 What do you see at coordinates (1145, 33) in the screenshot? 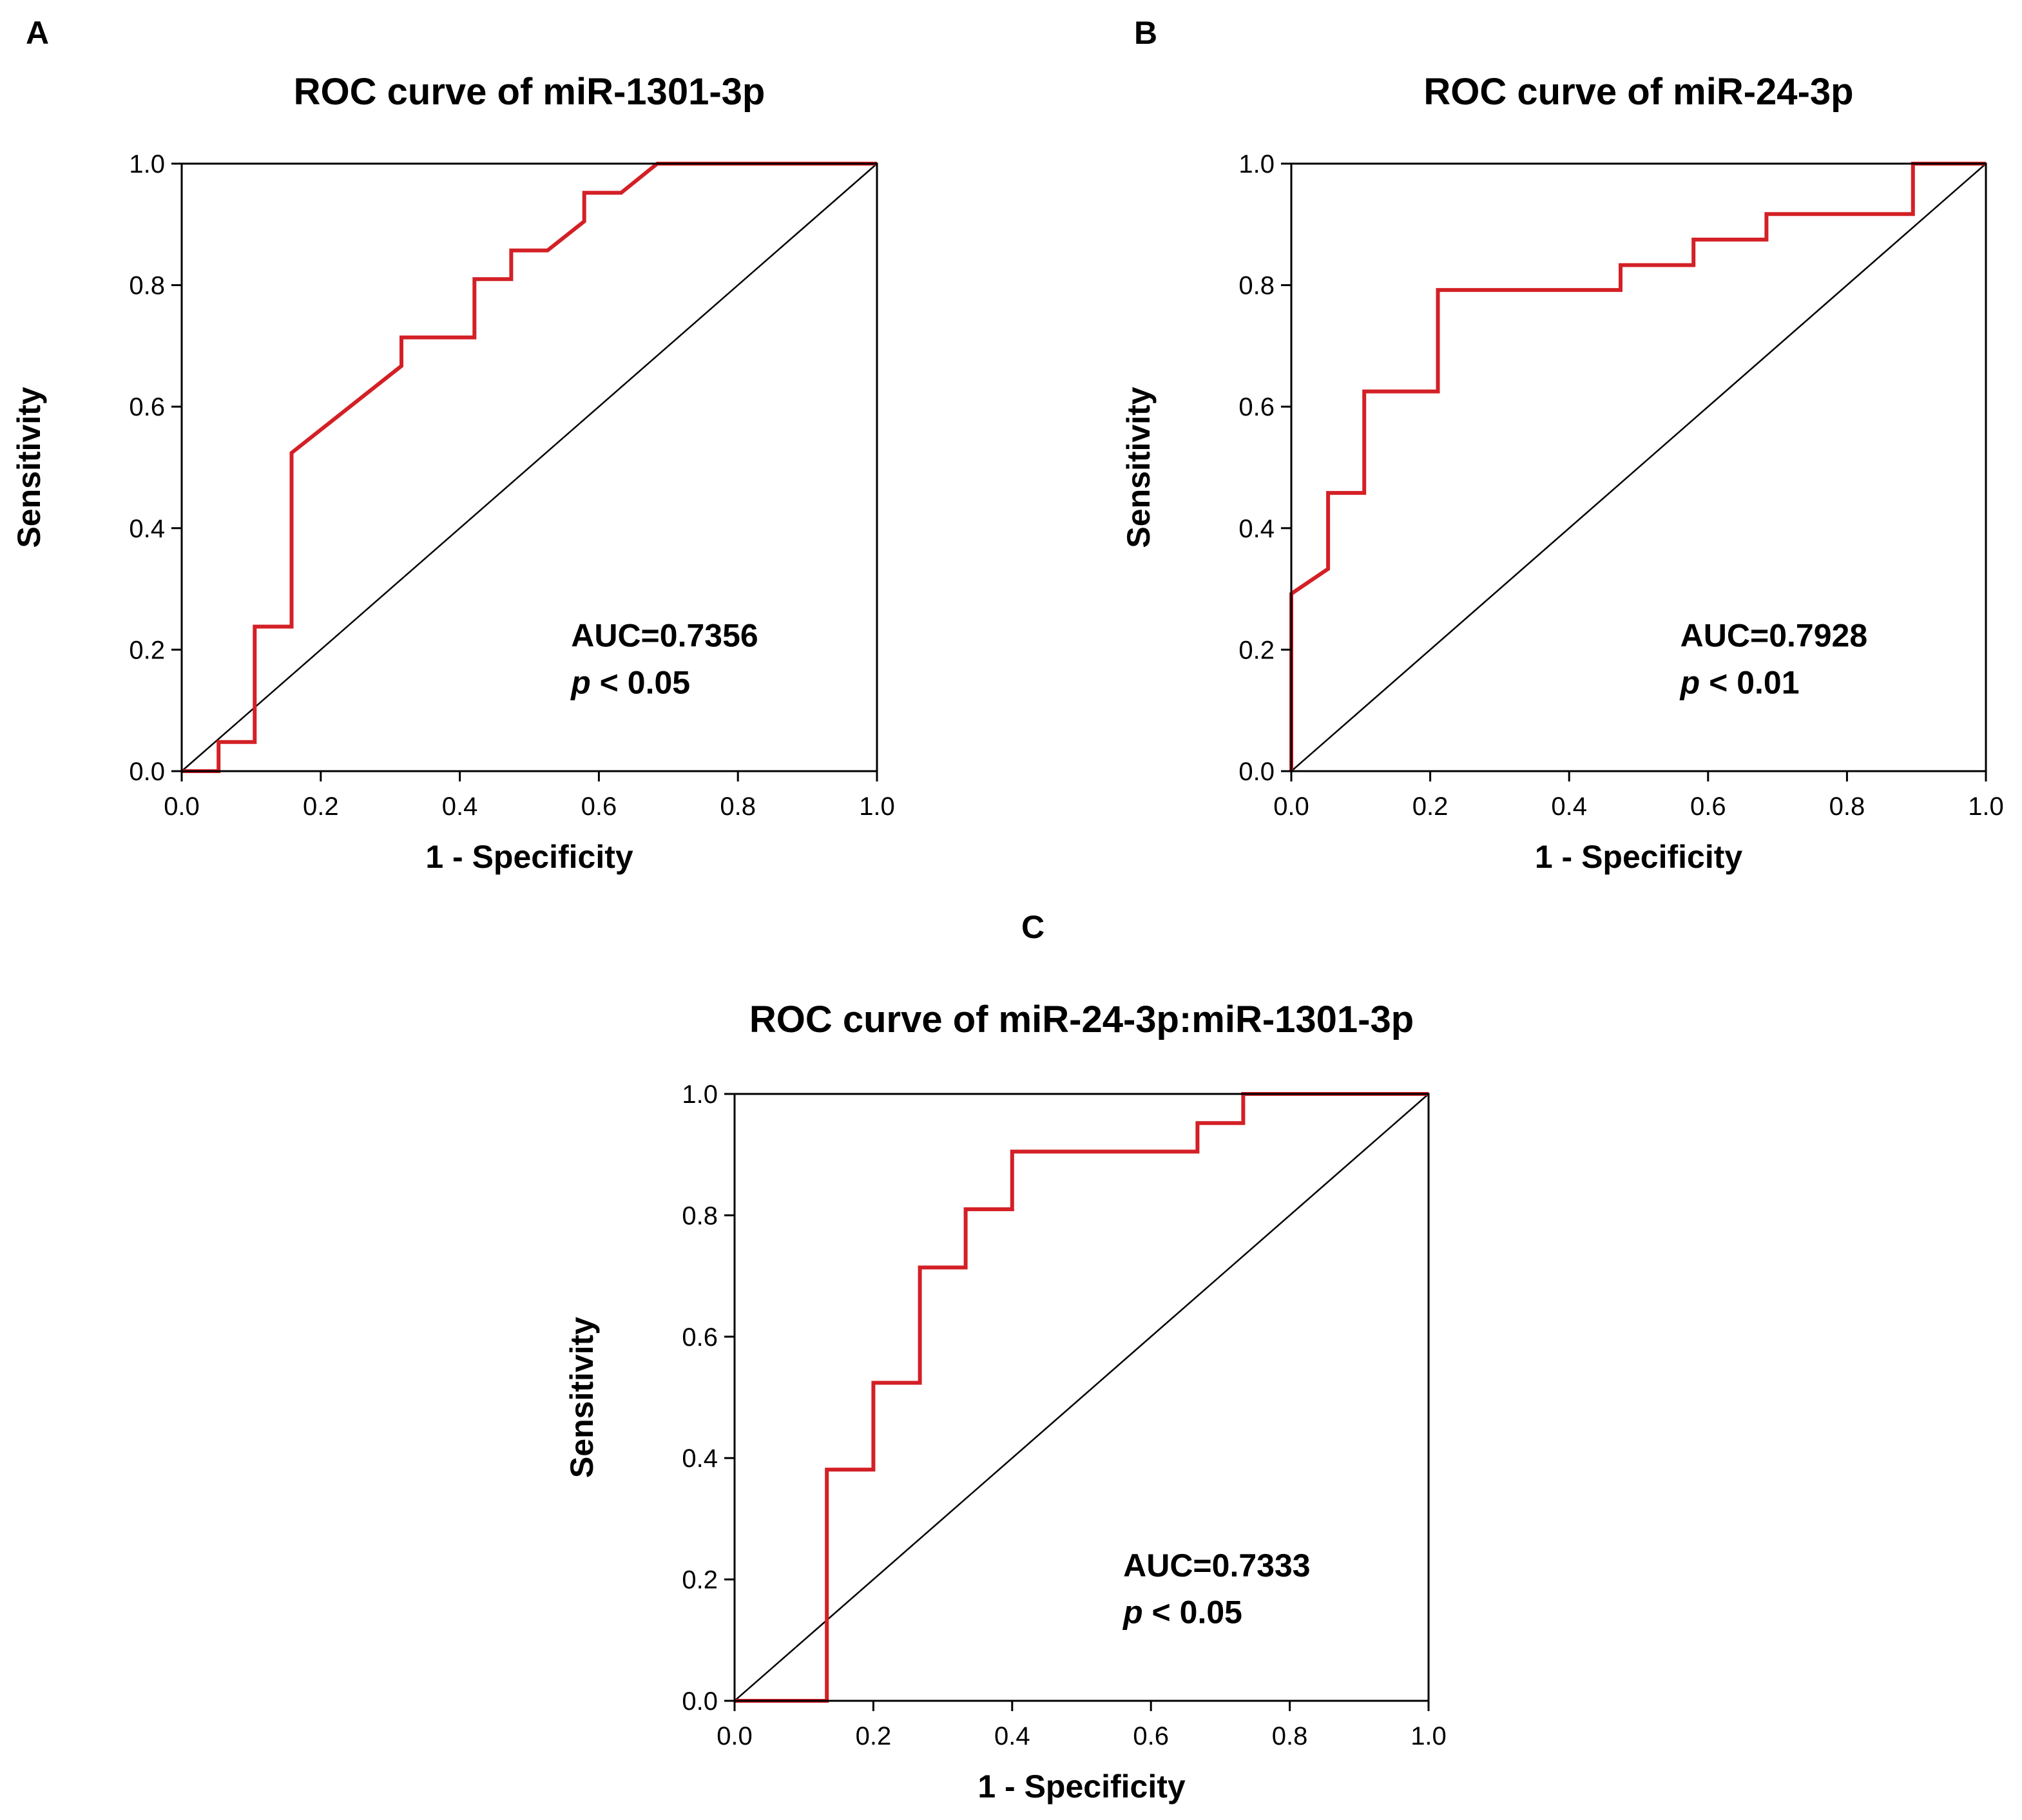
I see `panel-letter: B` at bounding box center [1145, 33].